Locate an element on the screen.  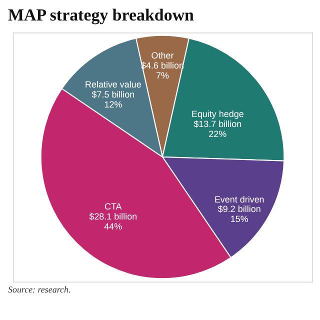
data-label: $9.2 billion 15% is located at coordinates (239, 214).